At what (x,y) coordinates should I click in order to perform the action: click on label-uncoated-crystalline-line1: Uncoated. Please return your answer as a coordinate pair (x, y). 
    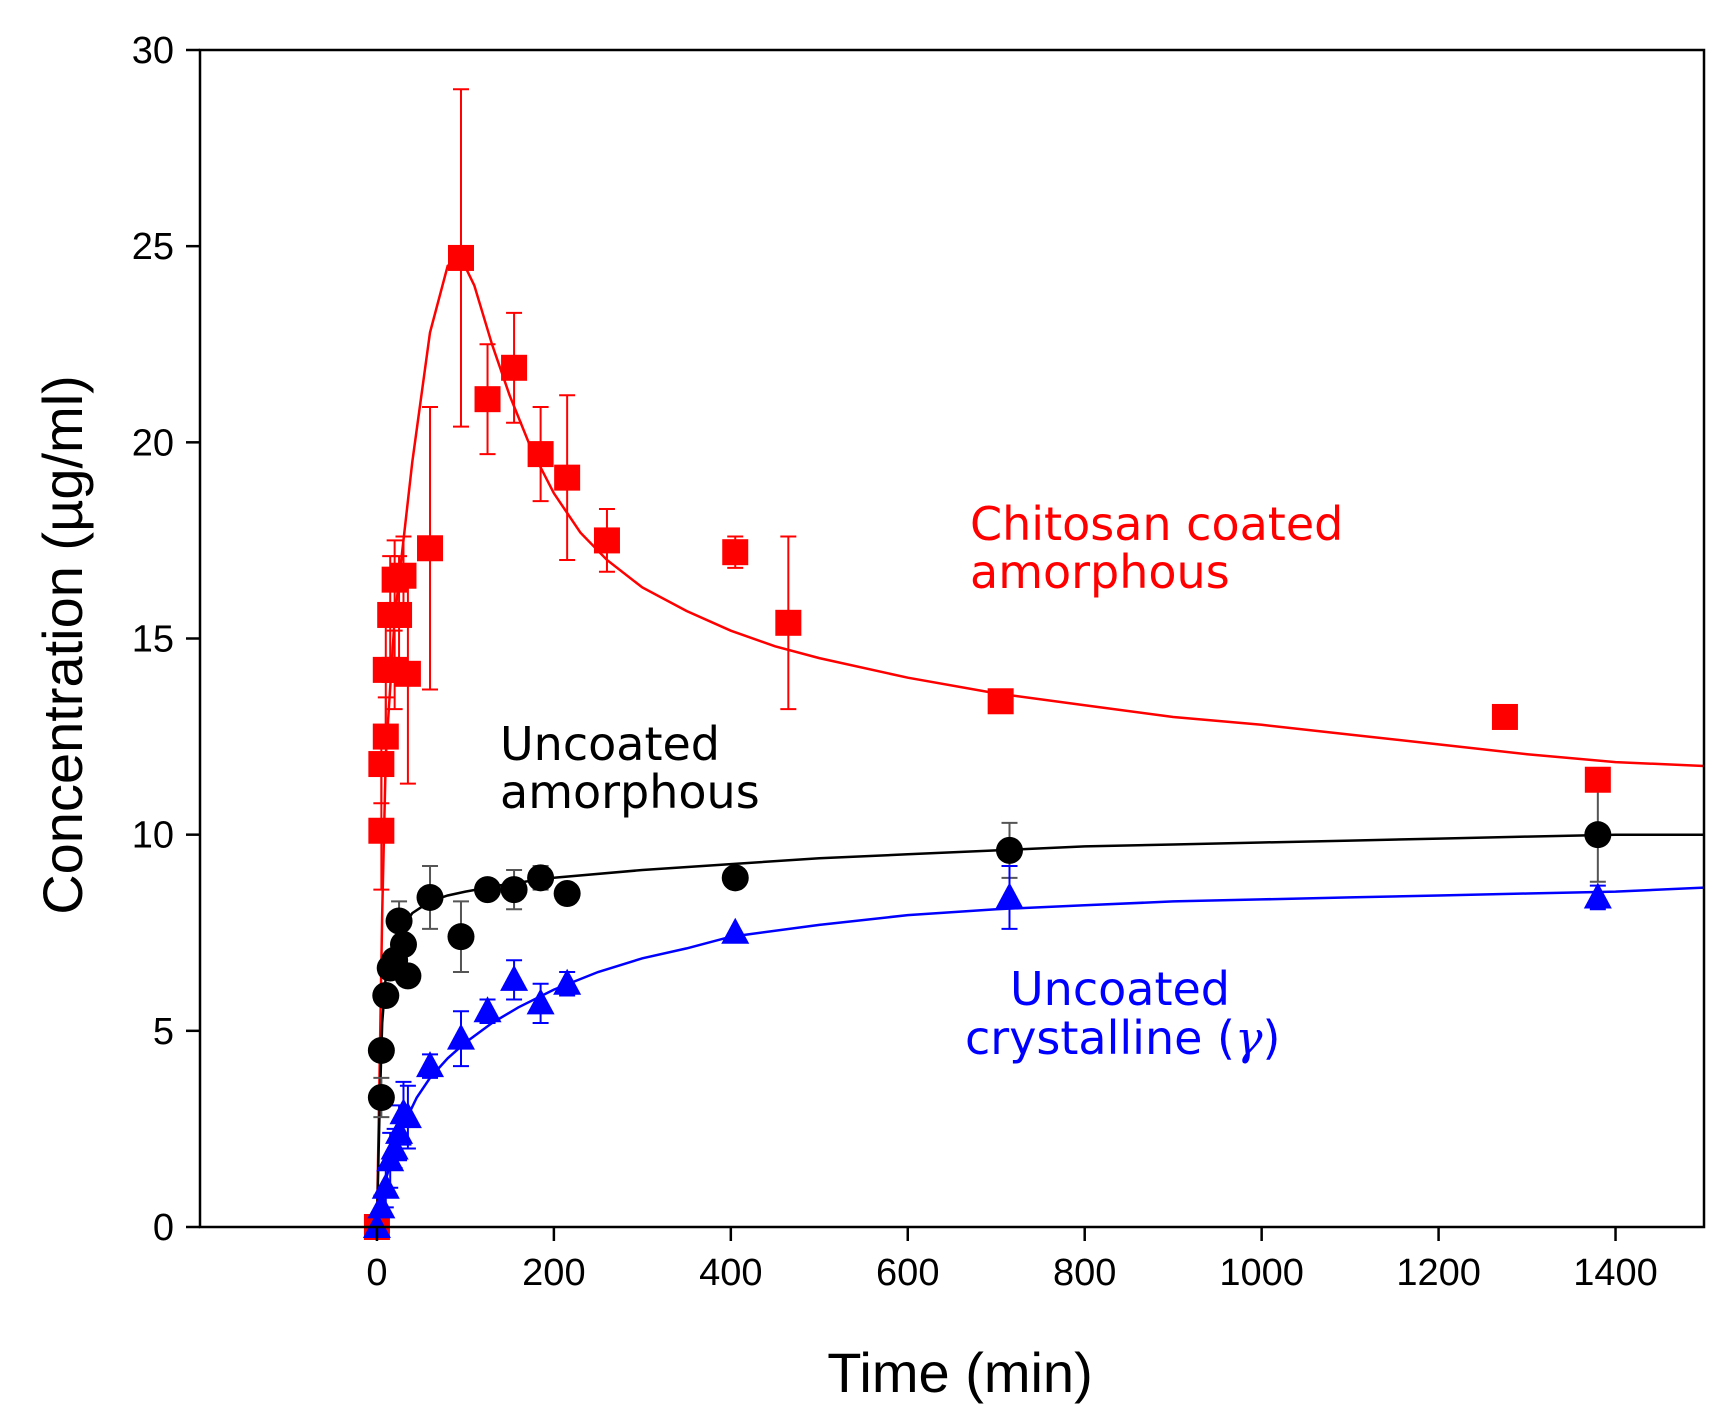
    Looking at the image, I should click on (1120, 989).